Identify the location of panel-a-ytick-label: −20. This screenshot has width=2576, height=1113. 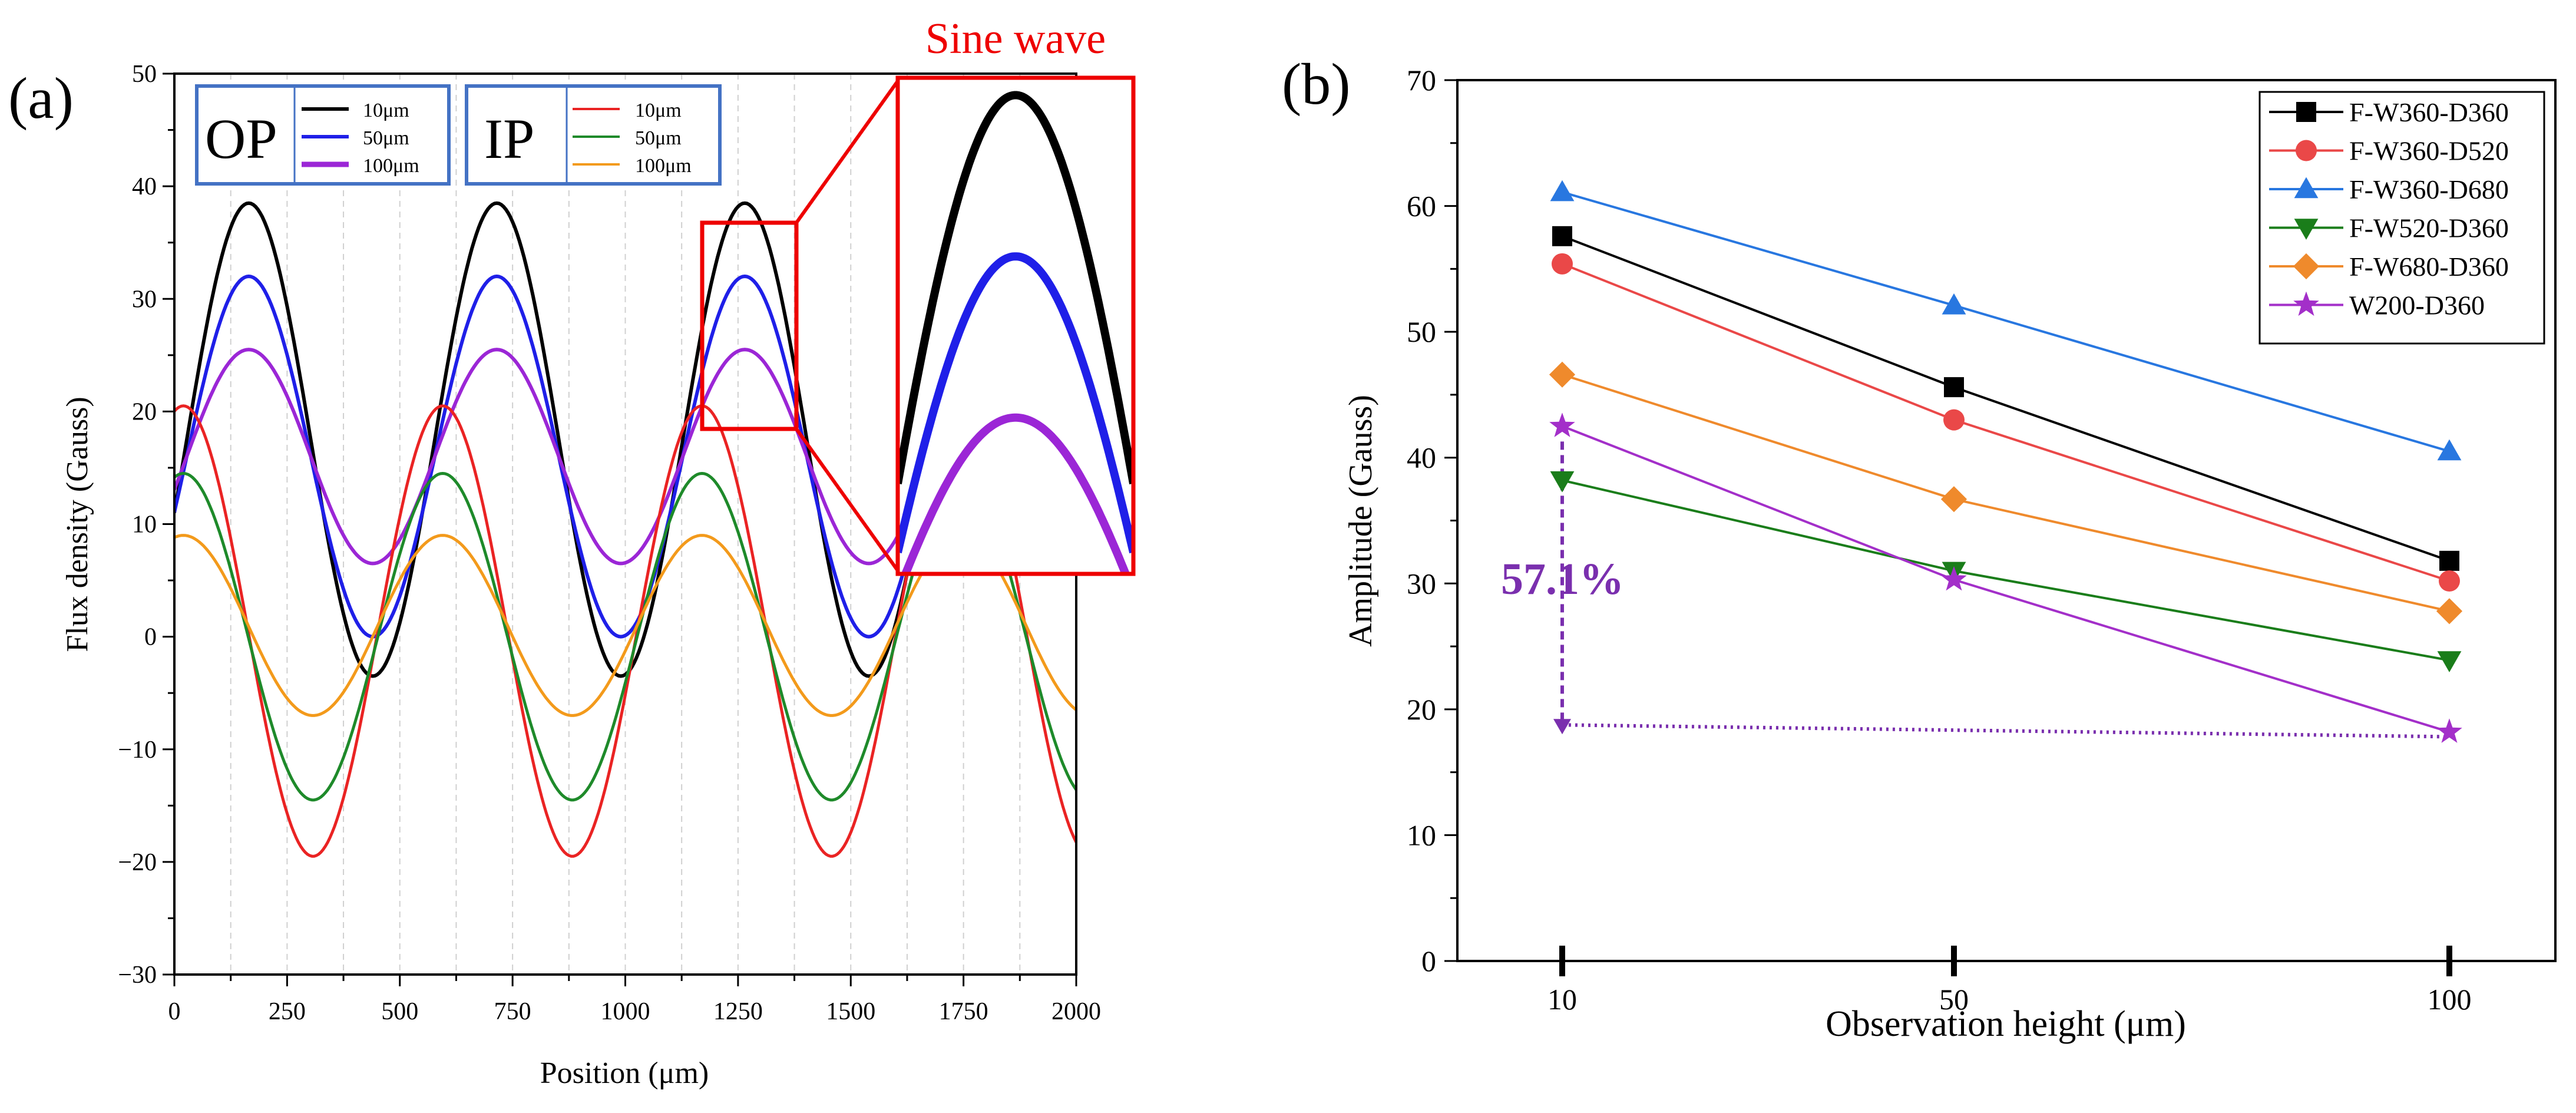
(137, 862).